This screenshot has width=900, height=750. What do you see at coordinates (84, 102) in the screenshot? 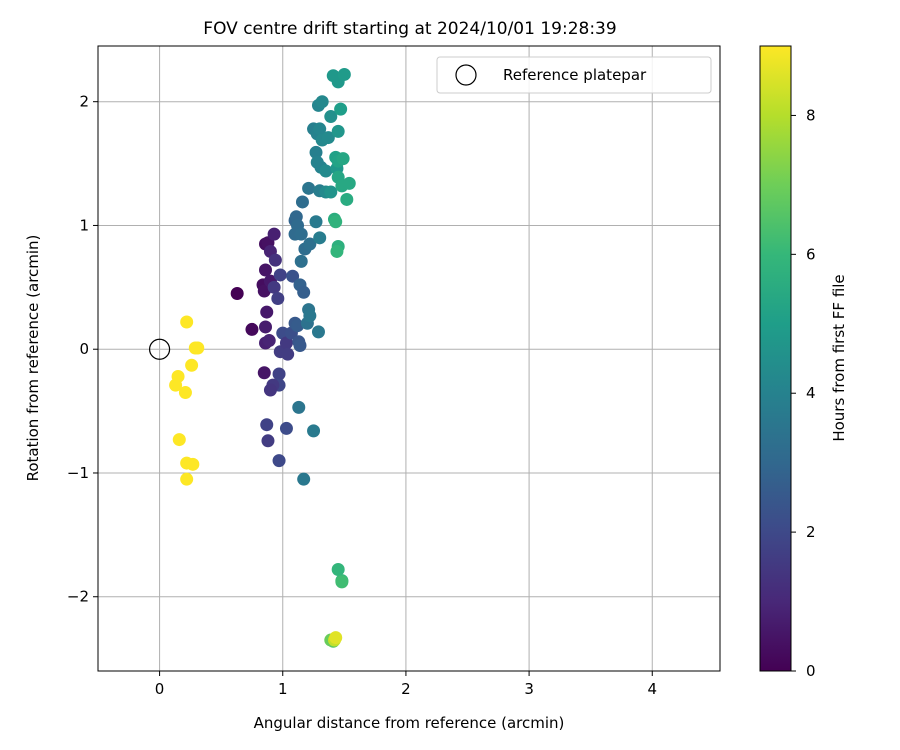
I see `y-tick-label: 2` at bounding box center [84, 102].